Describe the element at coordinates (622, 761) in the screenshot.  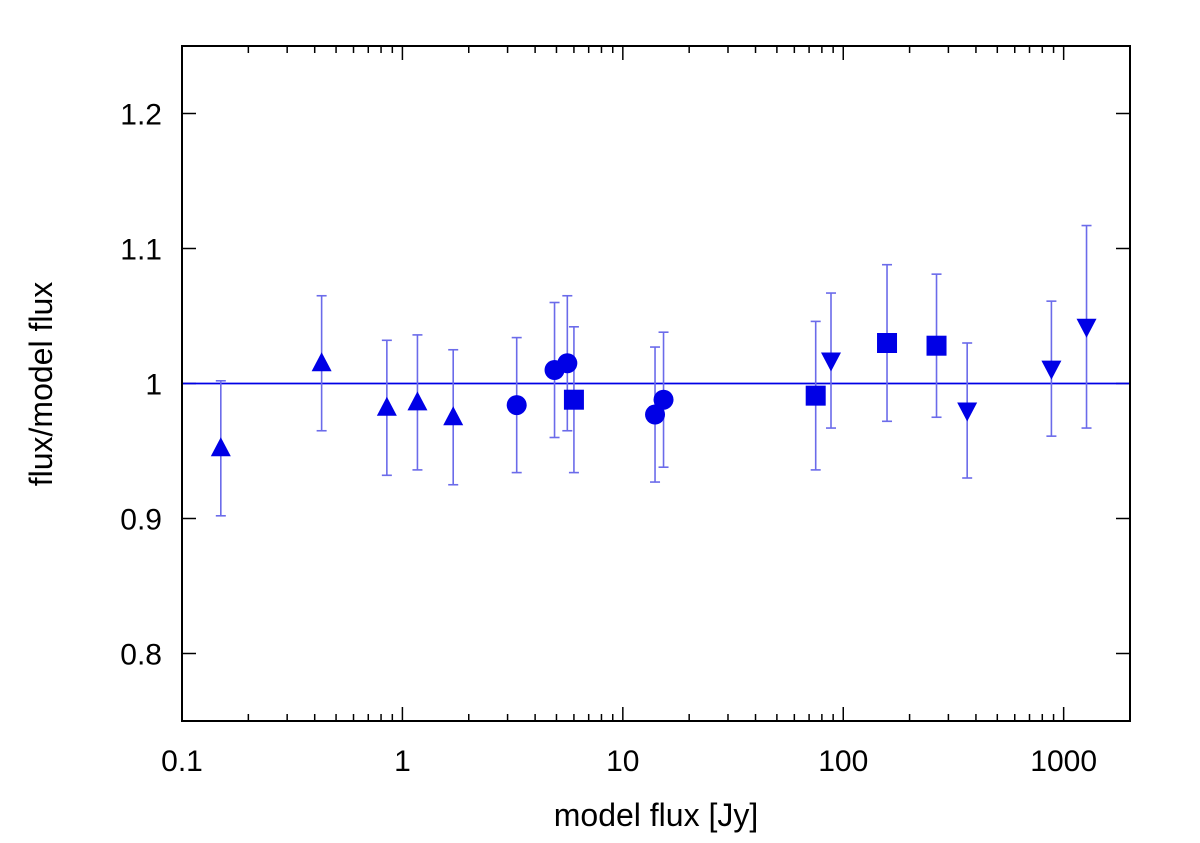
I see `x-tick-label: 10` at that location.